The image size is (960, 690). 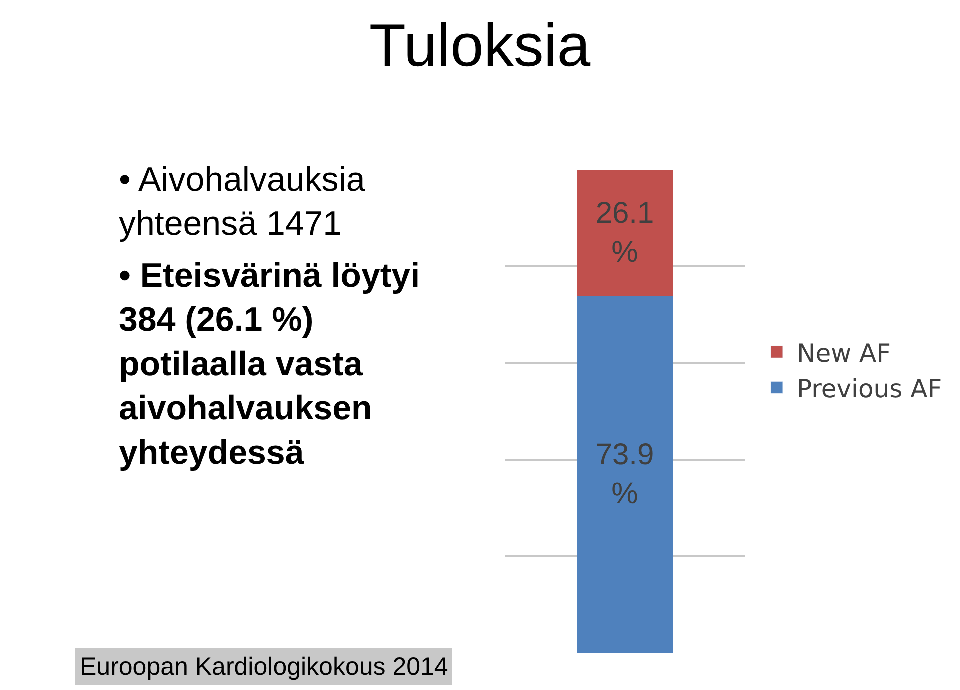 I want to click on data-label: 26.1 %, so click(x=625, y=233).